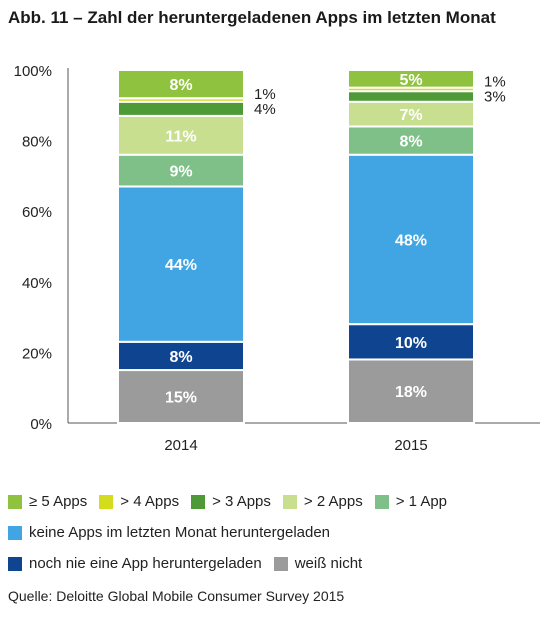 The image size is (552, 634). I want to click on legend-label: > 1 App, so click(421, 501).